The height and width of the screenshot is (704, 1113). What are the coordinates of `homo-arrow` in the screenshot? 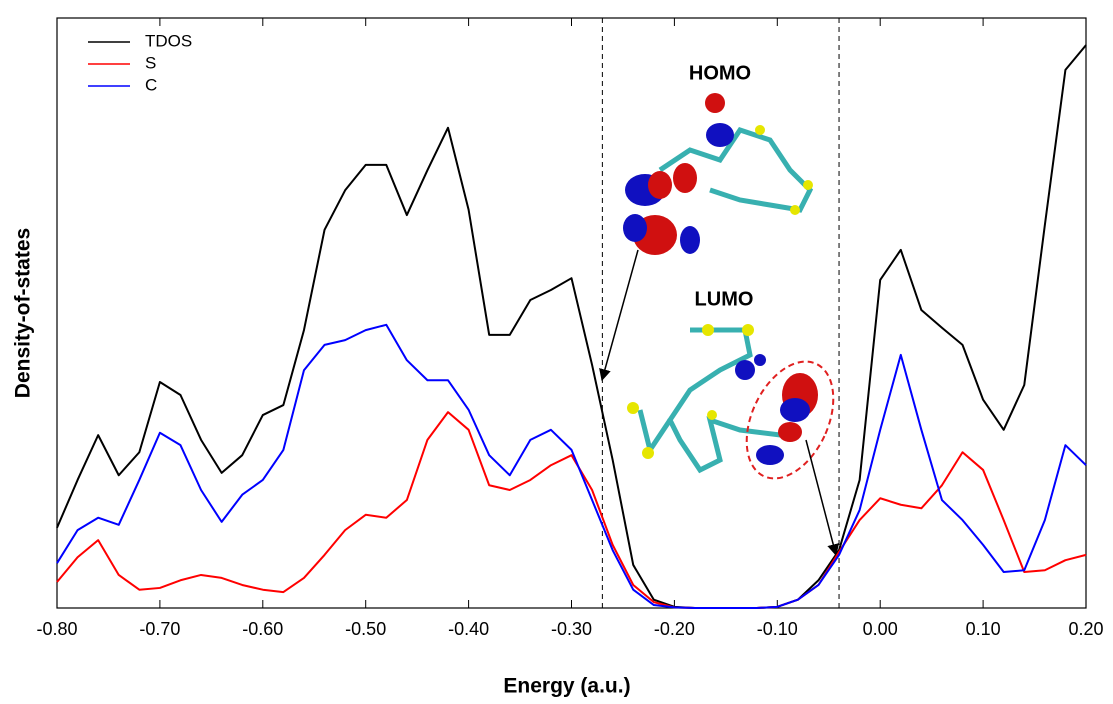 It's located at (619, 315).